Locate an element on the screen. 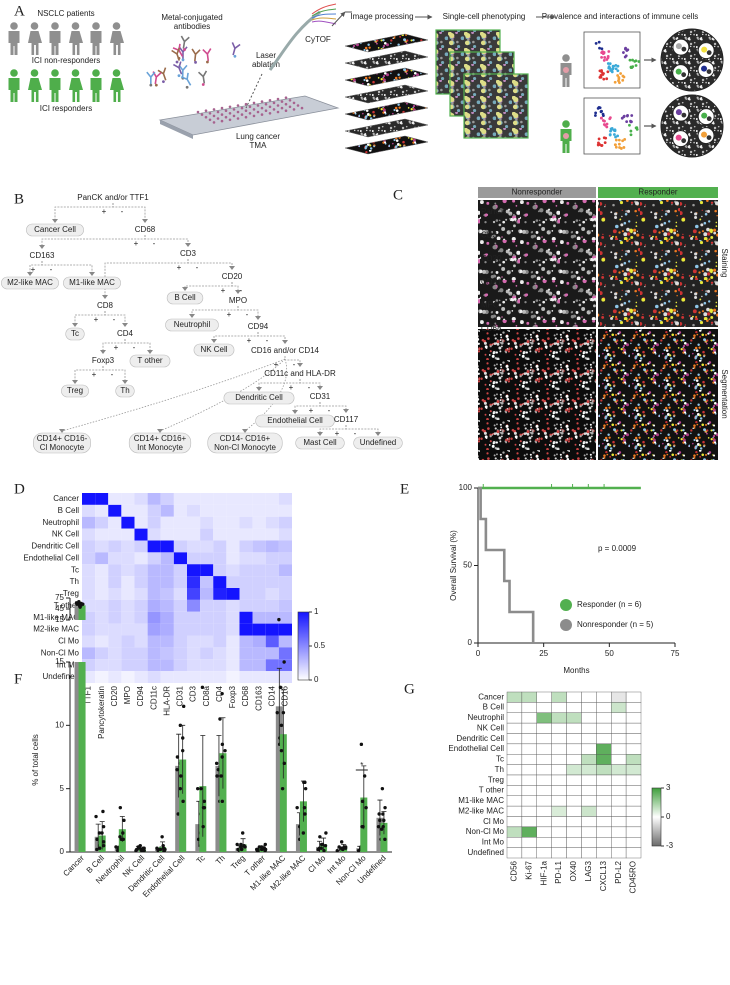 This screenshot has height=985, width=730. tree-node-label: B Cell is located at coordinates (185, 297).